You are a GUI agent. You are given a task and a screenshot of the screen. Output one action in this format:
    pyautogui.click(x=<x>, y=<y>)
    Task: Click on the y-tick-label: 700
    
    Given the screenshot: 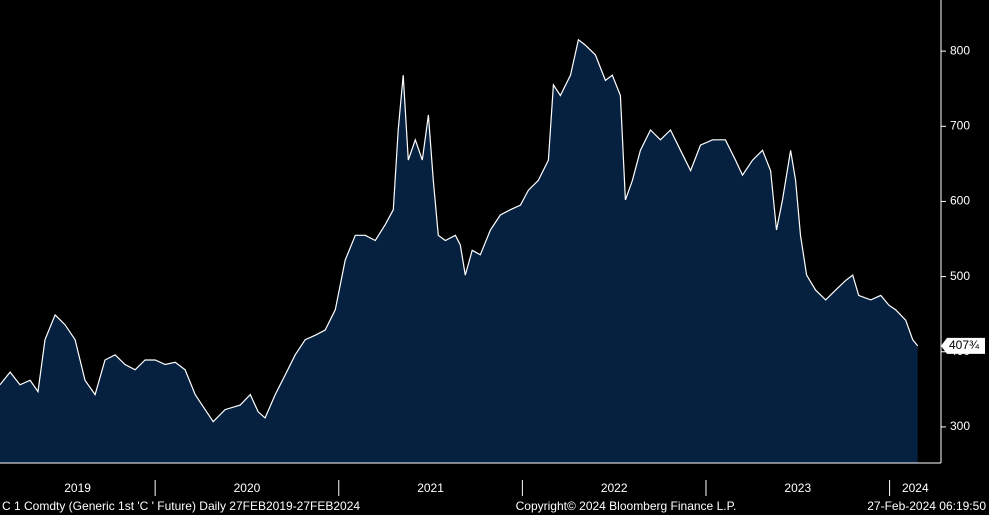 What is the action you would take?
    pyautogui.click(x=960, y=125)
    